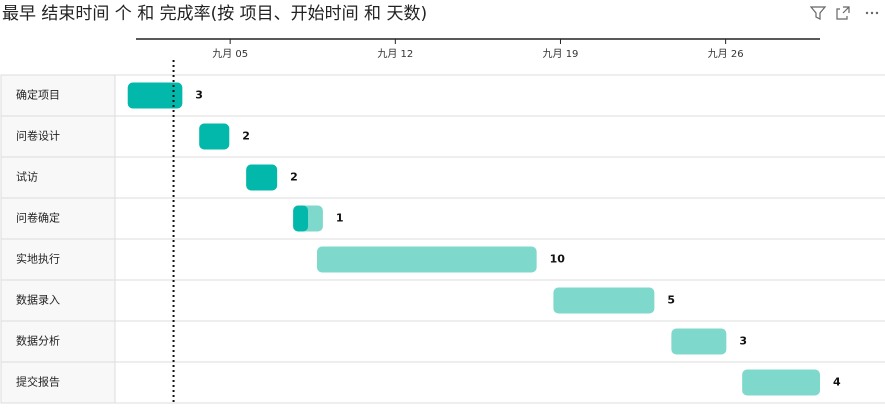 The image size is (885, 418). Describe the element at coordinates (558, 259) in the screenshot. I see `value-label: 10` at that location.